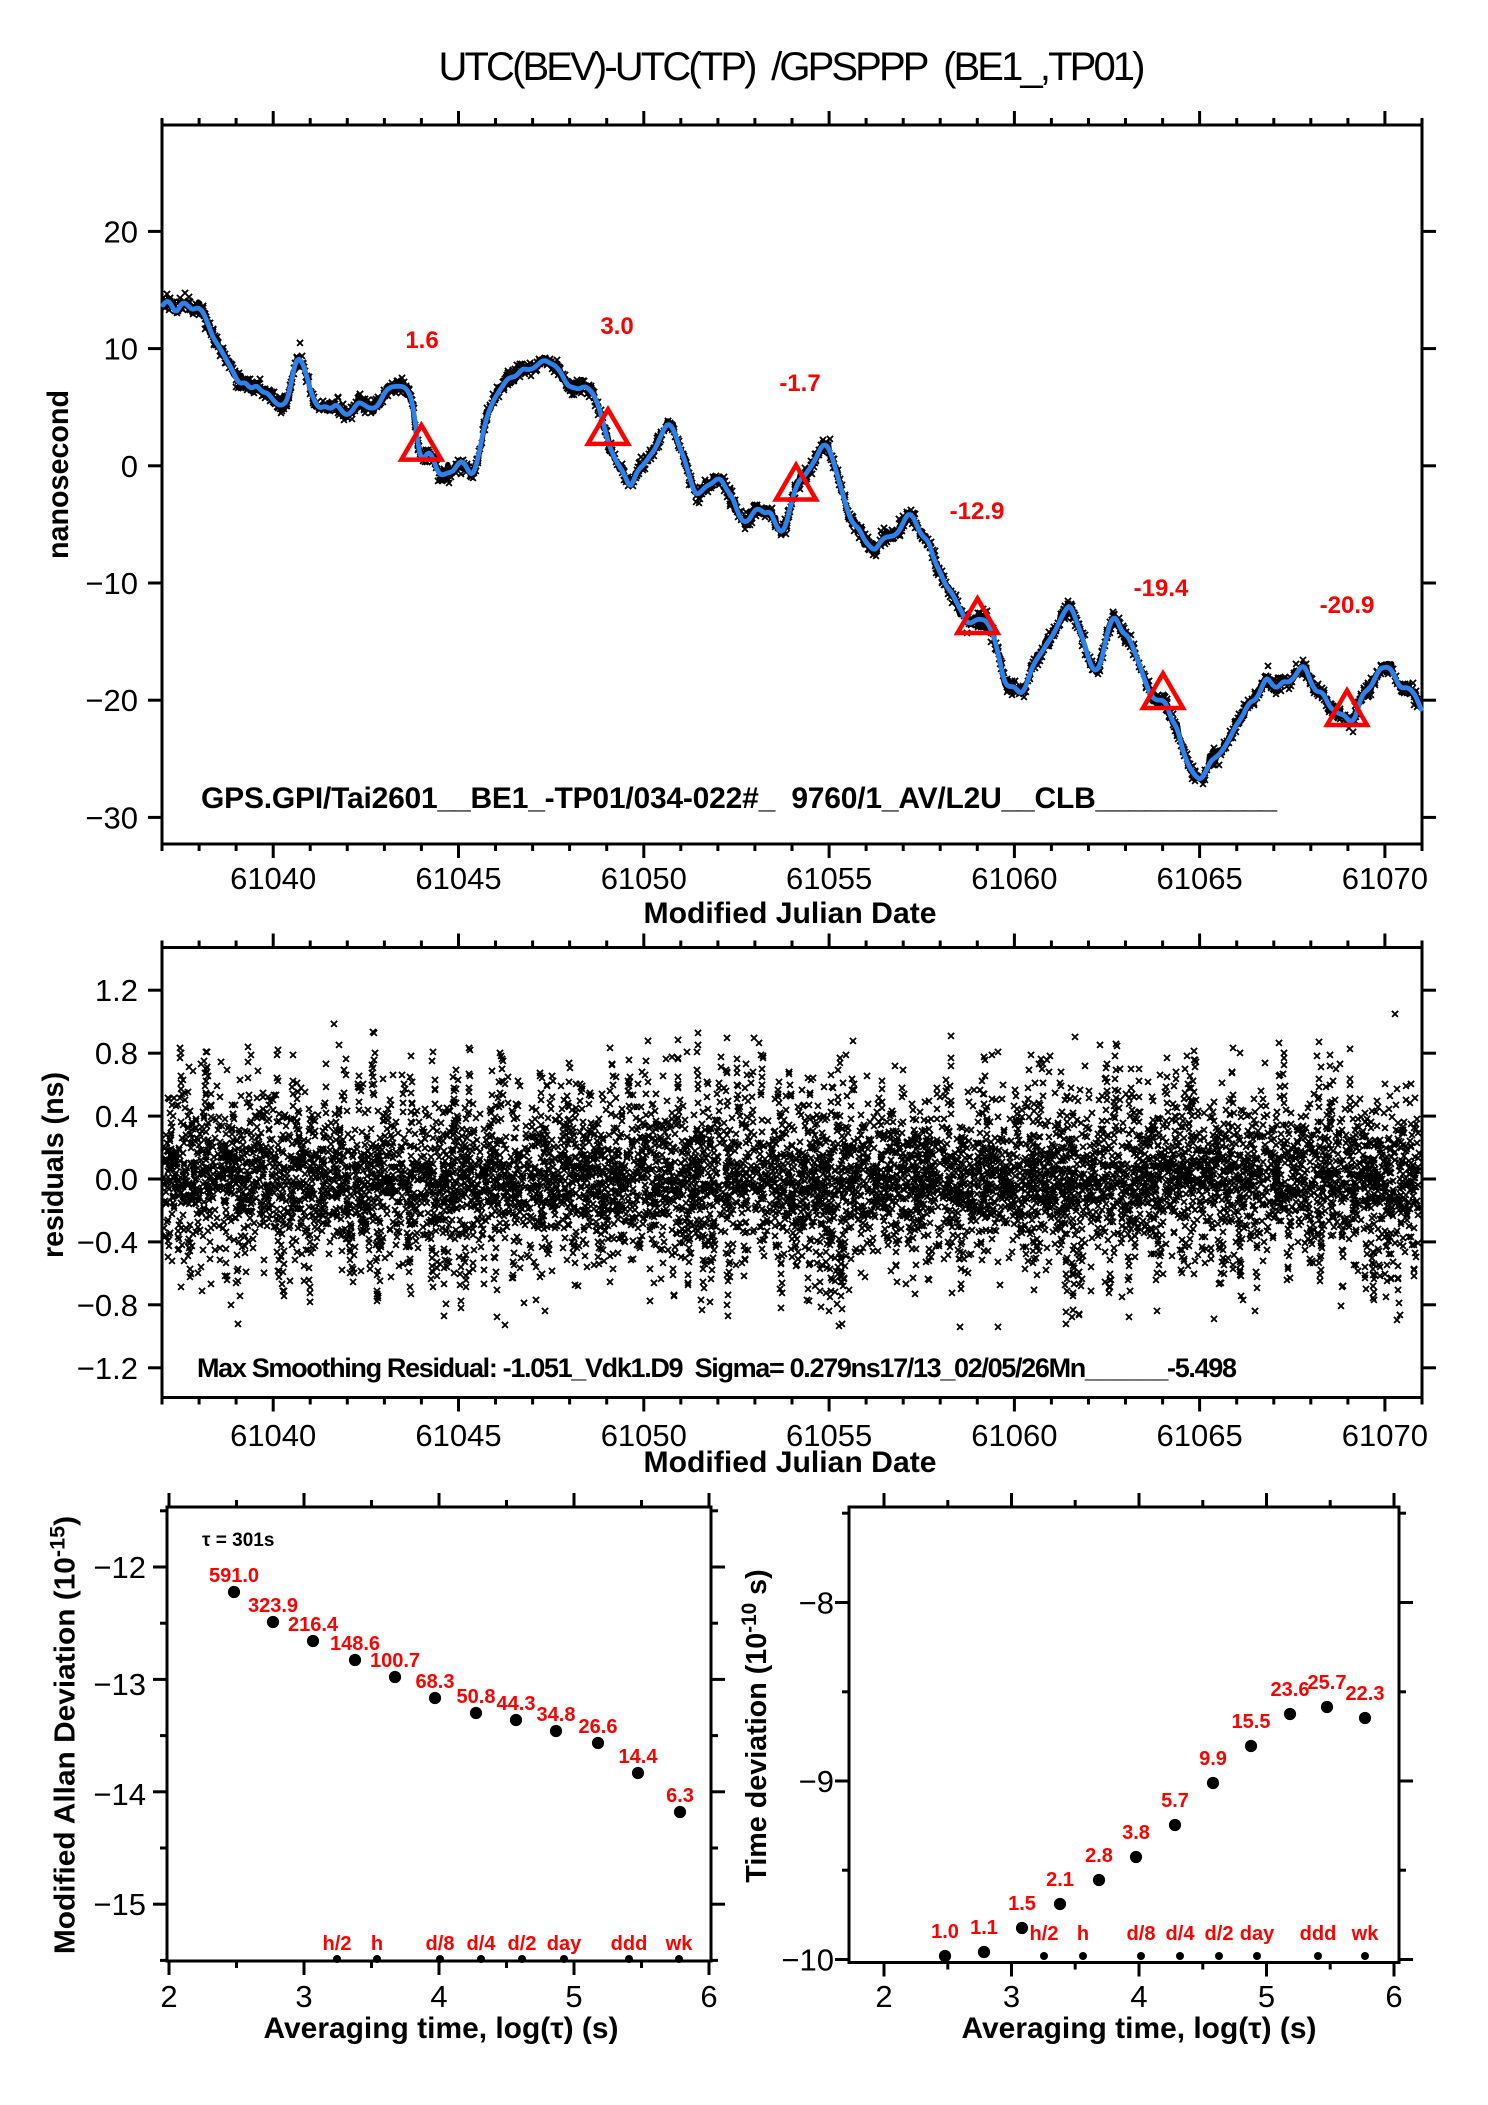  I want to click on svg-text: 0.4, so click(116, 1116).